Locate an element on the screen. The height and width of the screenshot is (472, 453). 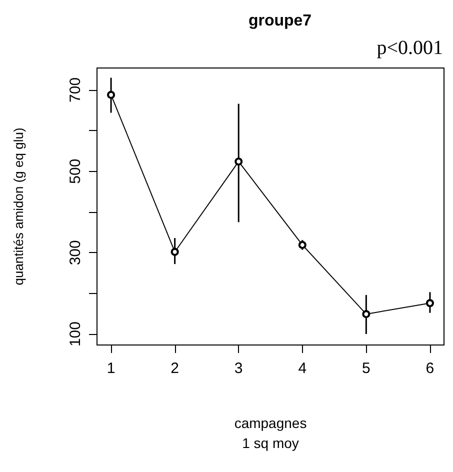
text: p<0.001 is located at coordinates (409, 48).